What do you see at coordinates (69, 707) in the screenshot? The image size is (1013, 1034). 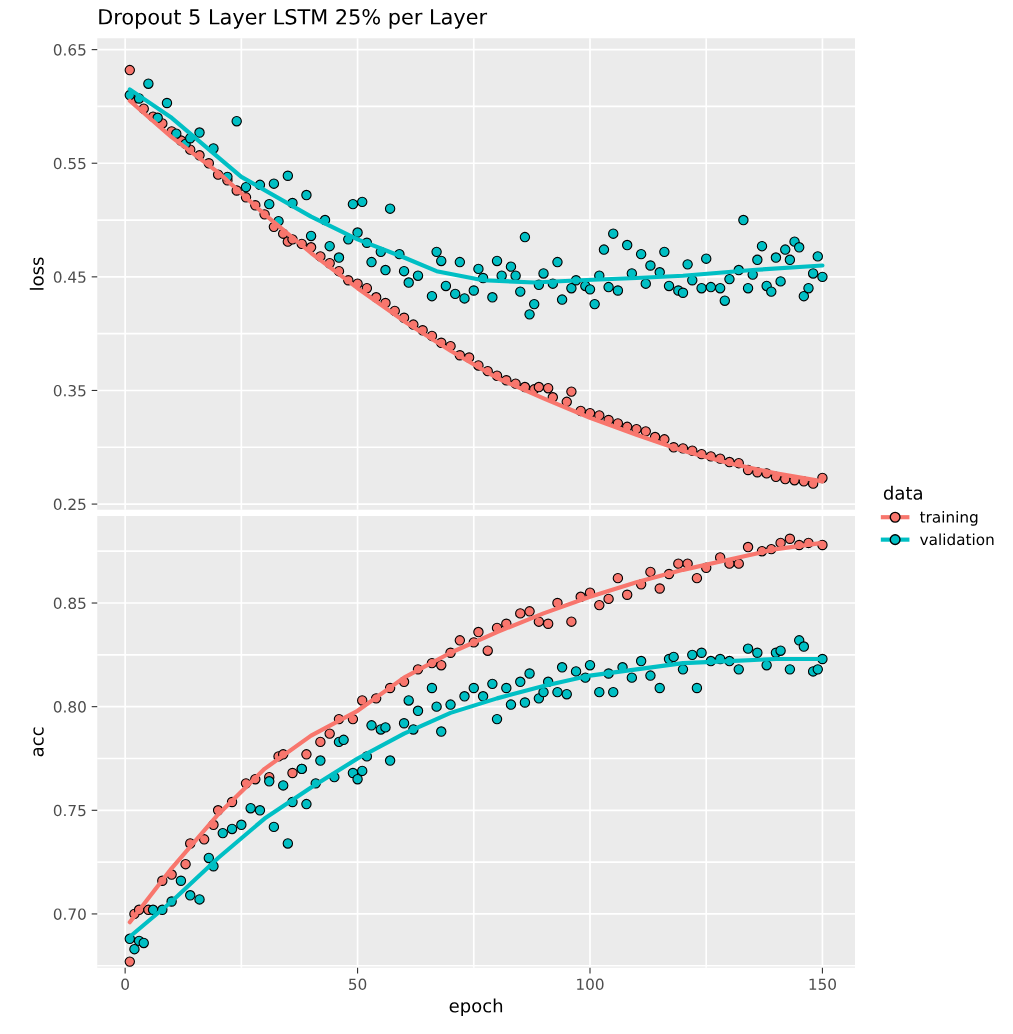 I see `y-tick-label: 0.80` at bounding box center [69, 707].